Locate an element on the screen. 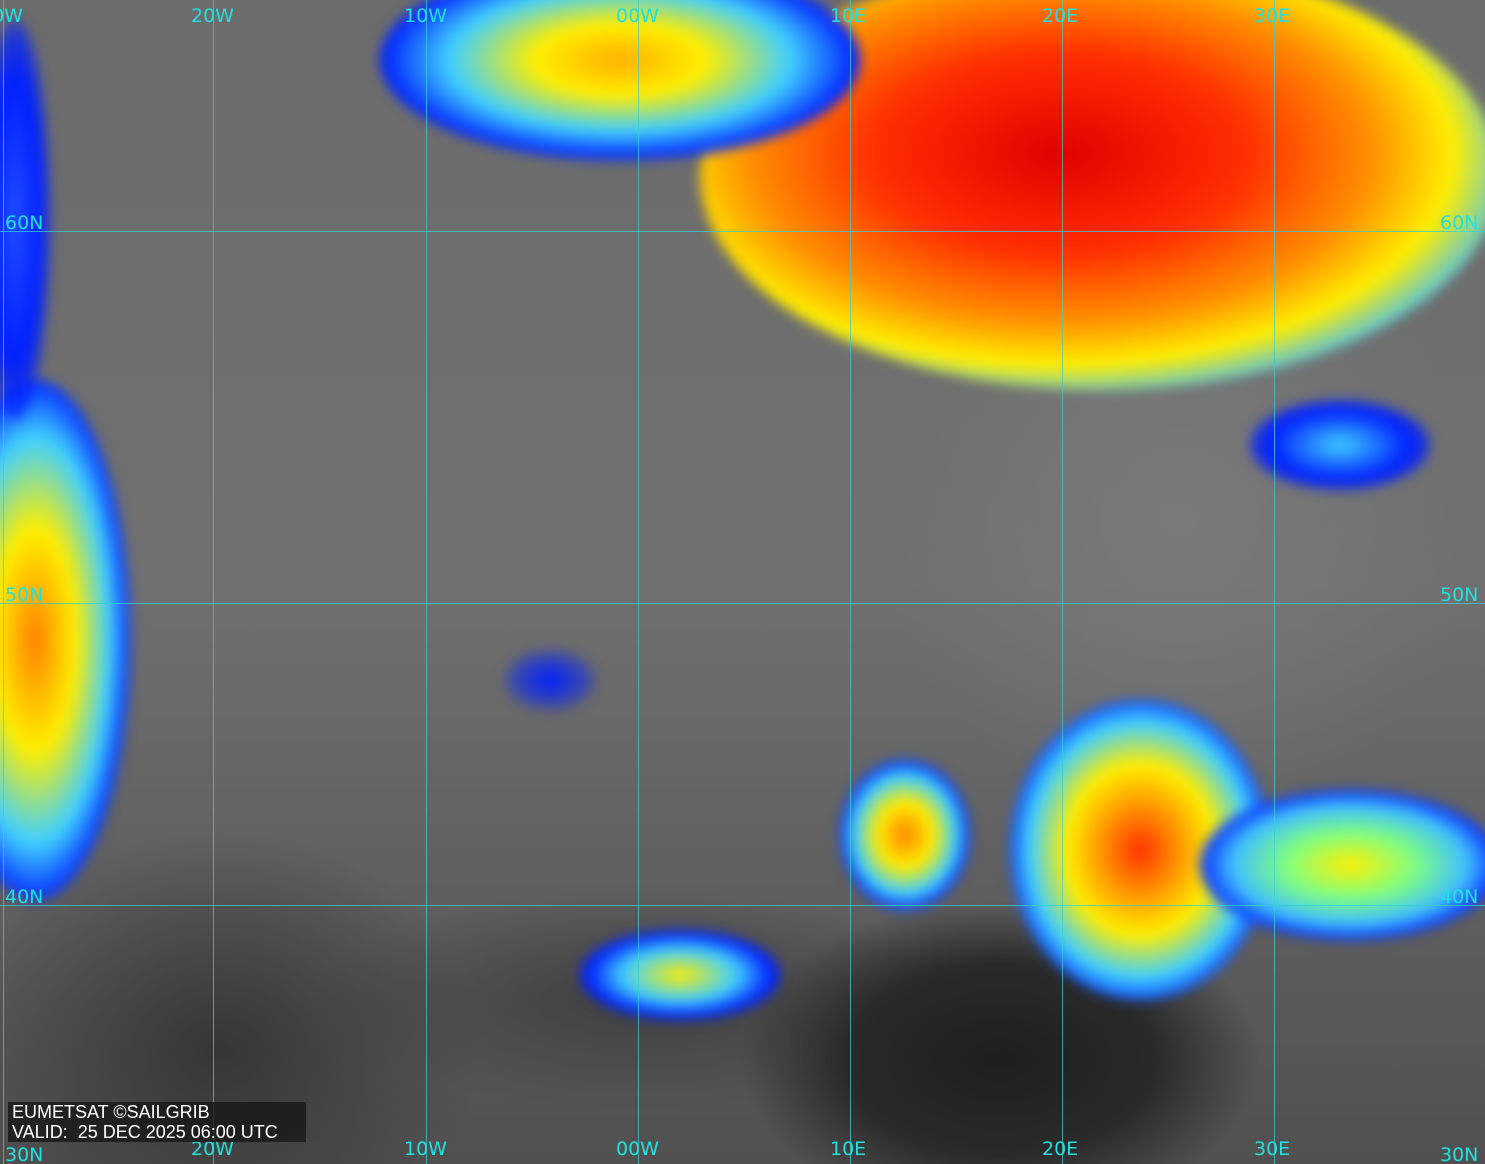 The image size is (1485, 1164). cloud-ukraine is located at coordinates (1340, 445).